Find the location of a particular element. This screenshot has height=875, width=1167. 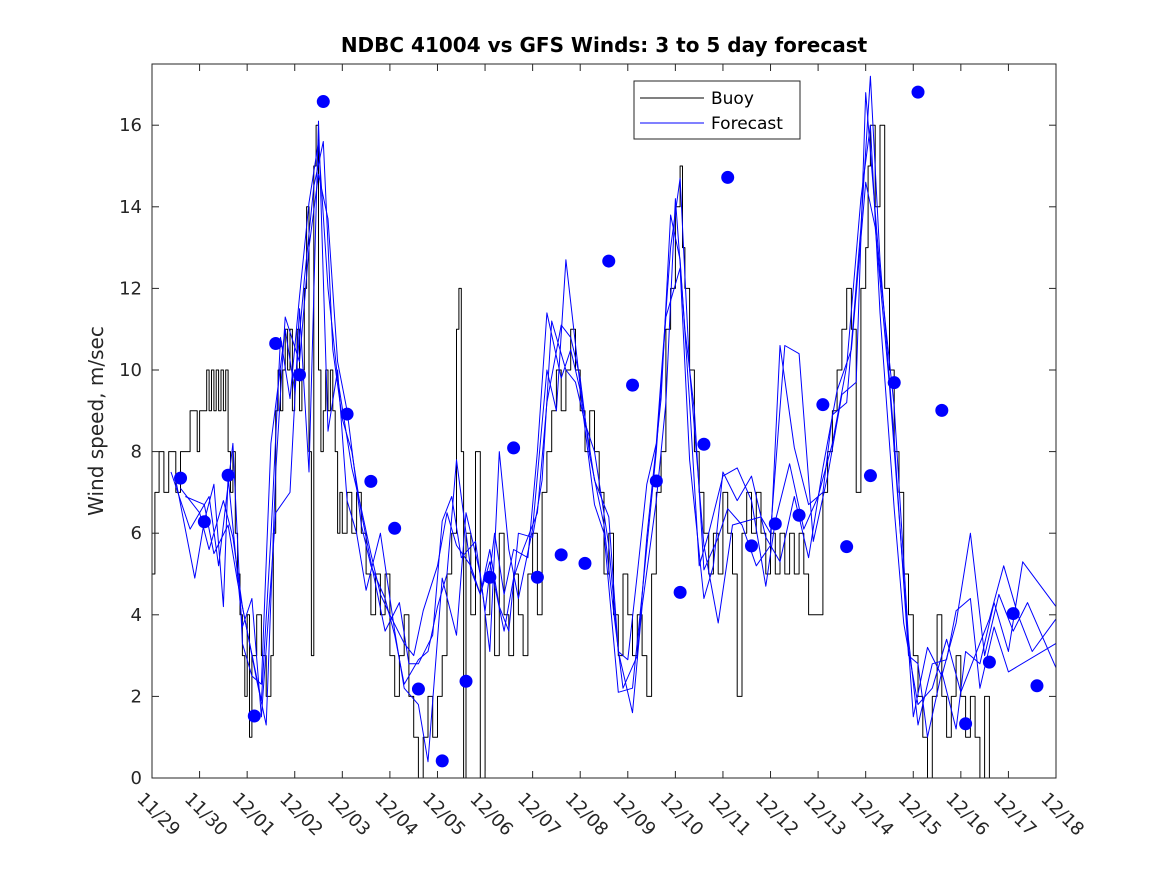

x-tick-label: 11/30 is located at coordinates (206, 815).